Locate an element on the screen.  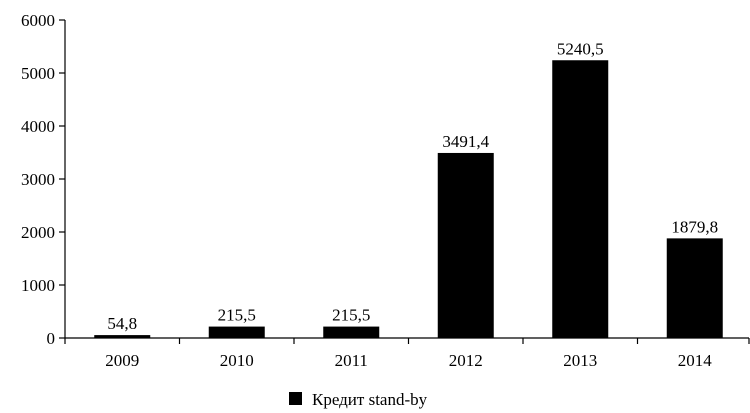
y-tick-label: 2000 is located at coordinates (38, 232).